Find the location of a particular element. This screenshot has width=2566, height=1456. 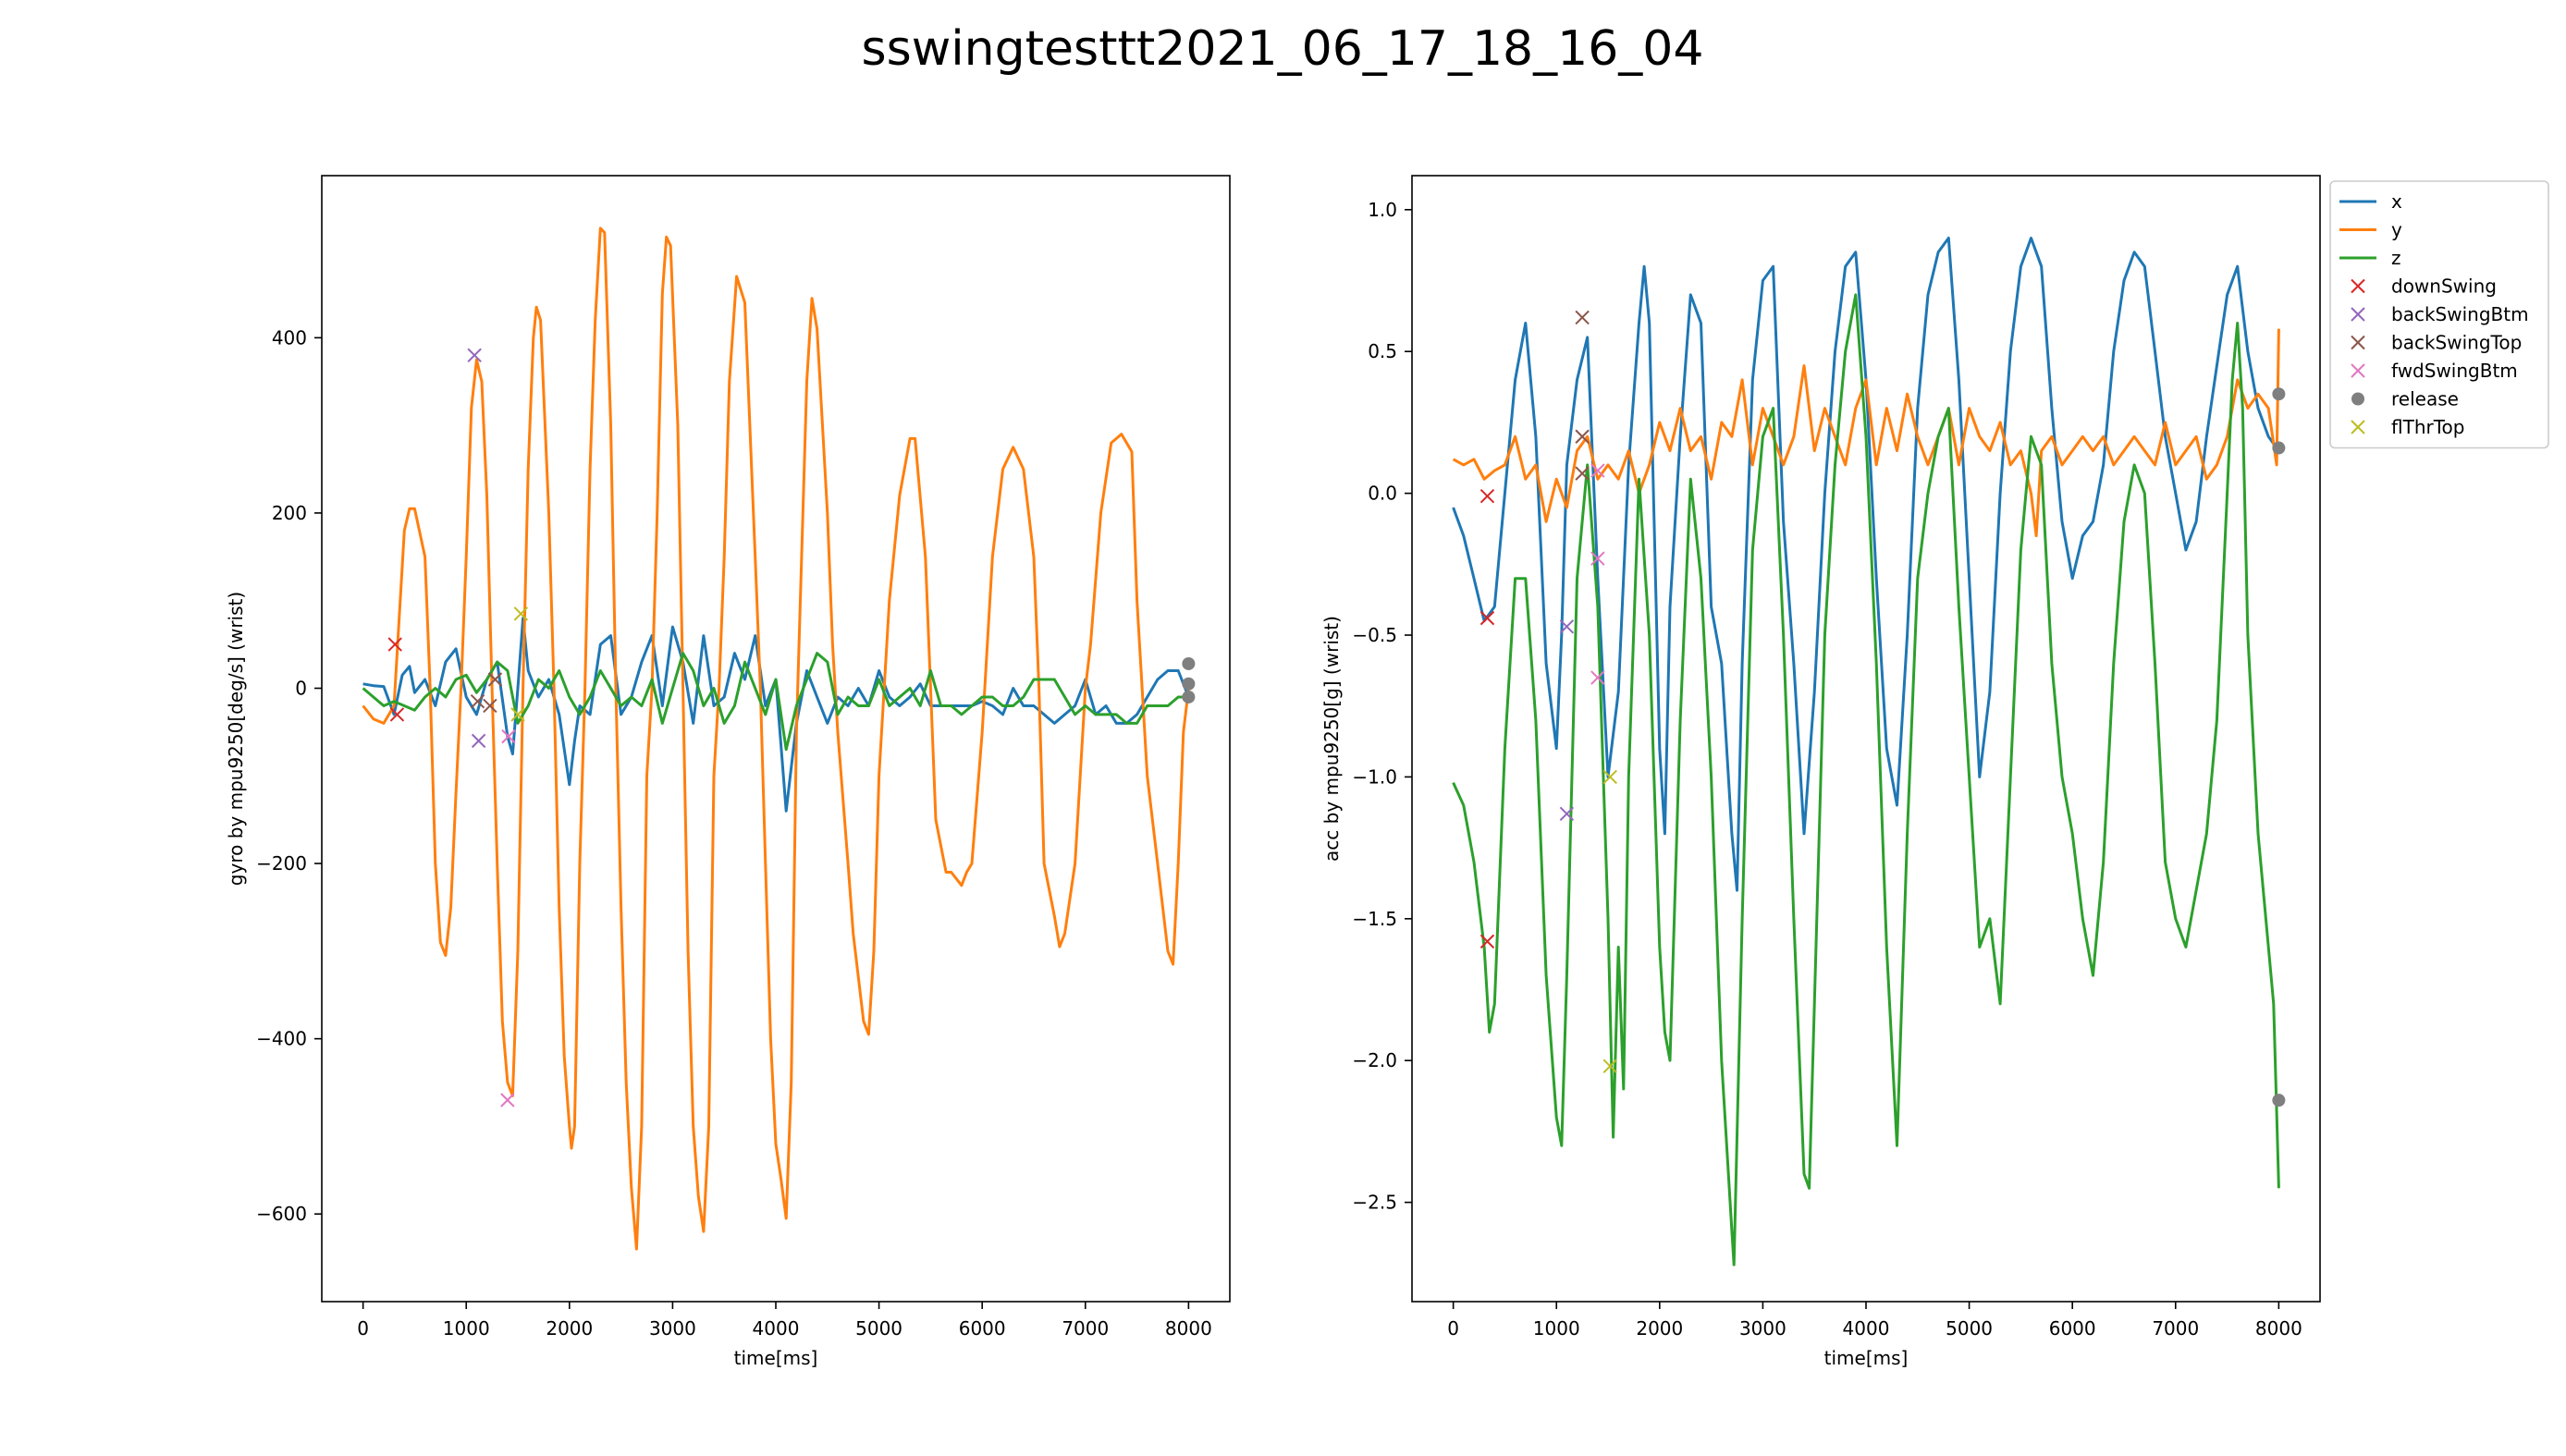

legend-label: backSwingTop is located at coordinates (2456, 343).